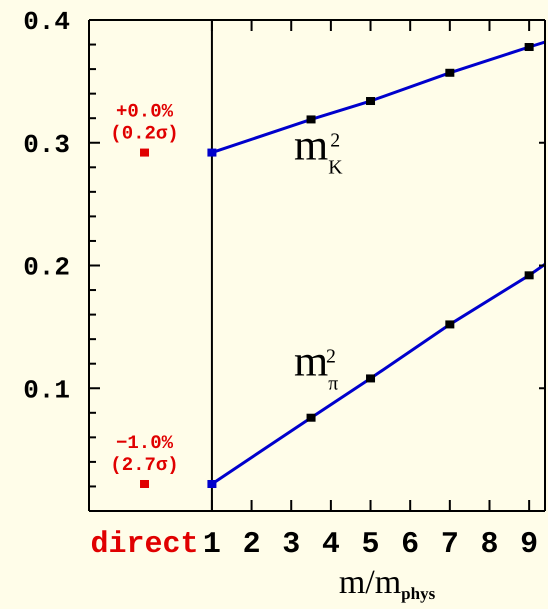  Describe the element at coordinates (371, 545) in the screenshot. I see `x-tick-label: 5` at that location.